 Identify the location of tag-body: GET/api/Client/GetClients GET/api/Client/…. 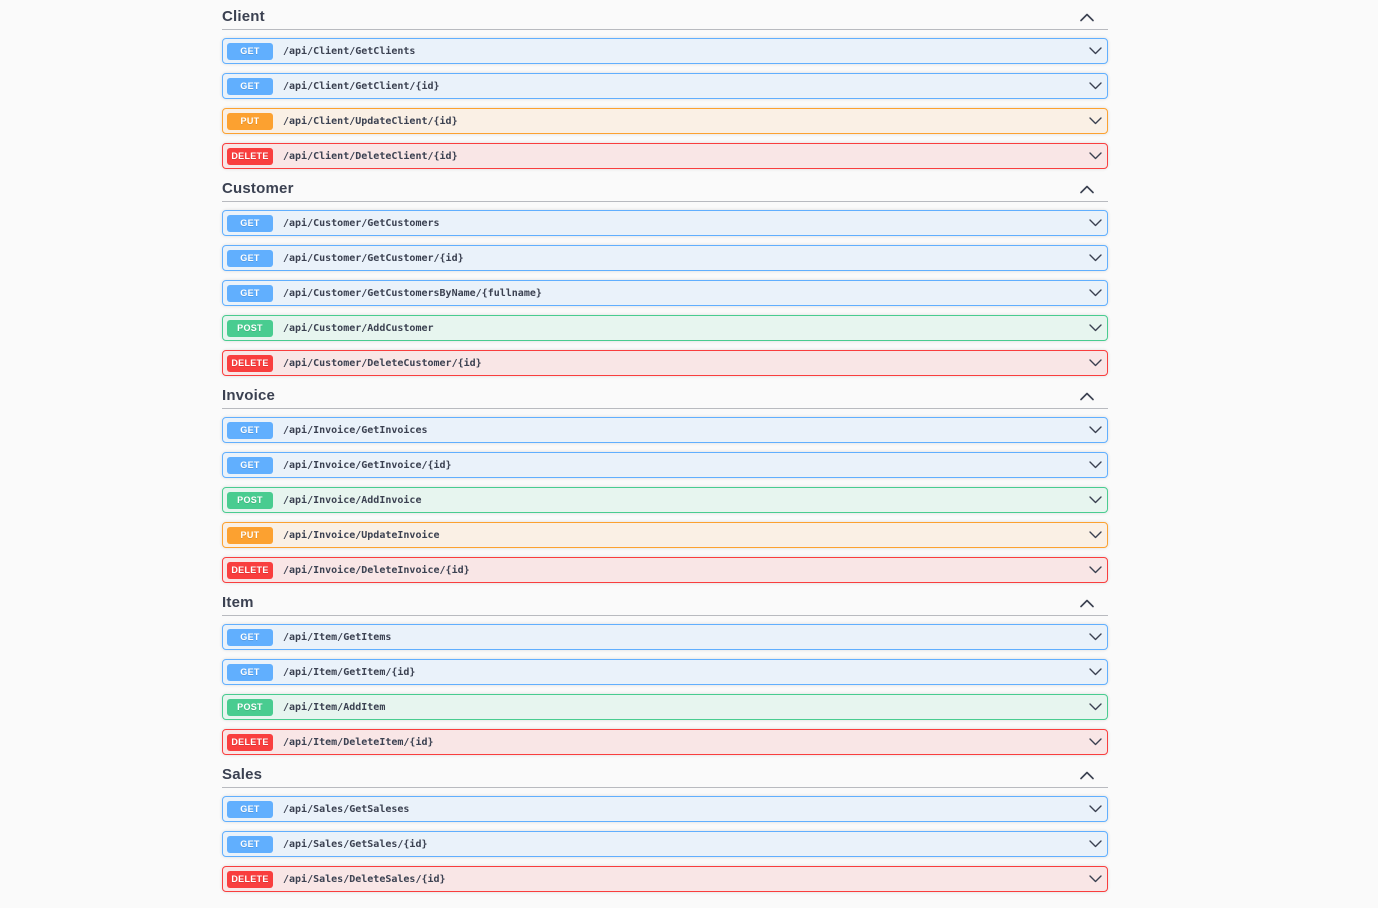
(665, 99).